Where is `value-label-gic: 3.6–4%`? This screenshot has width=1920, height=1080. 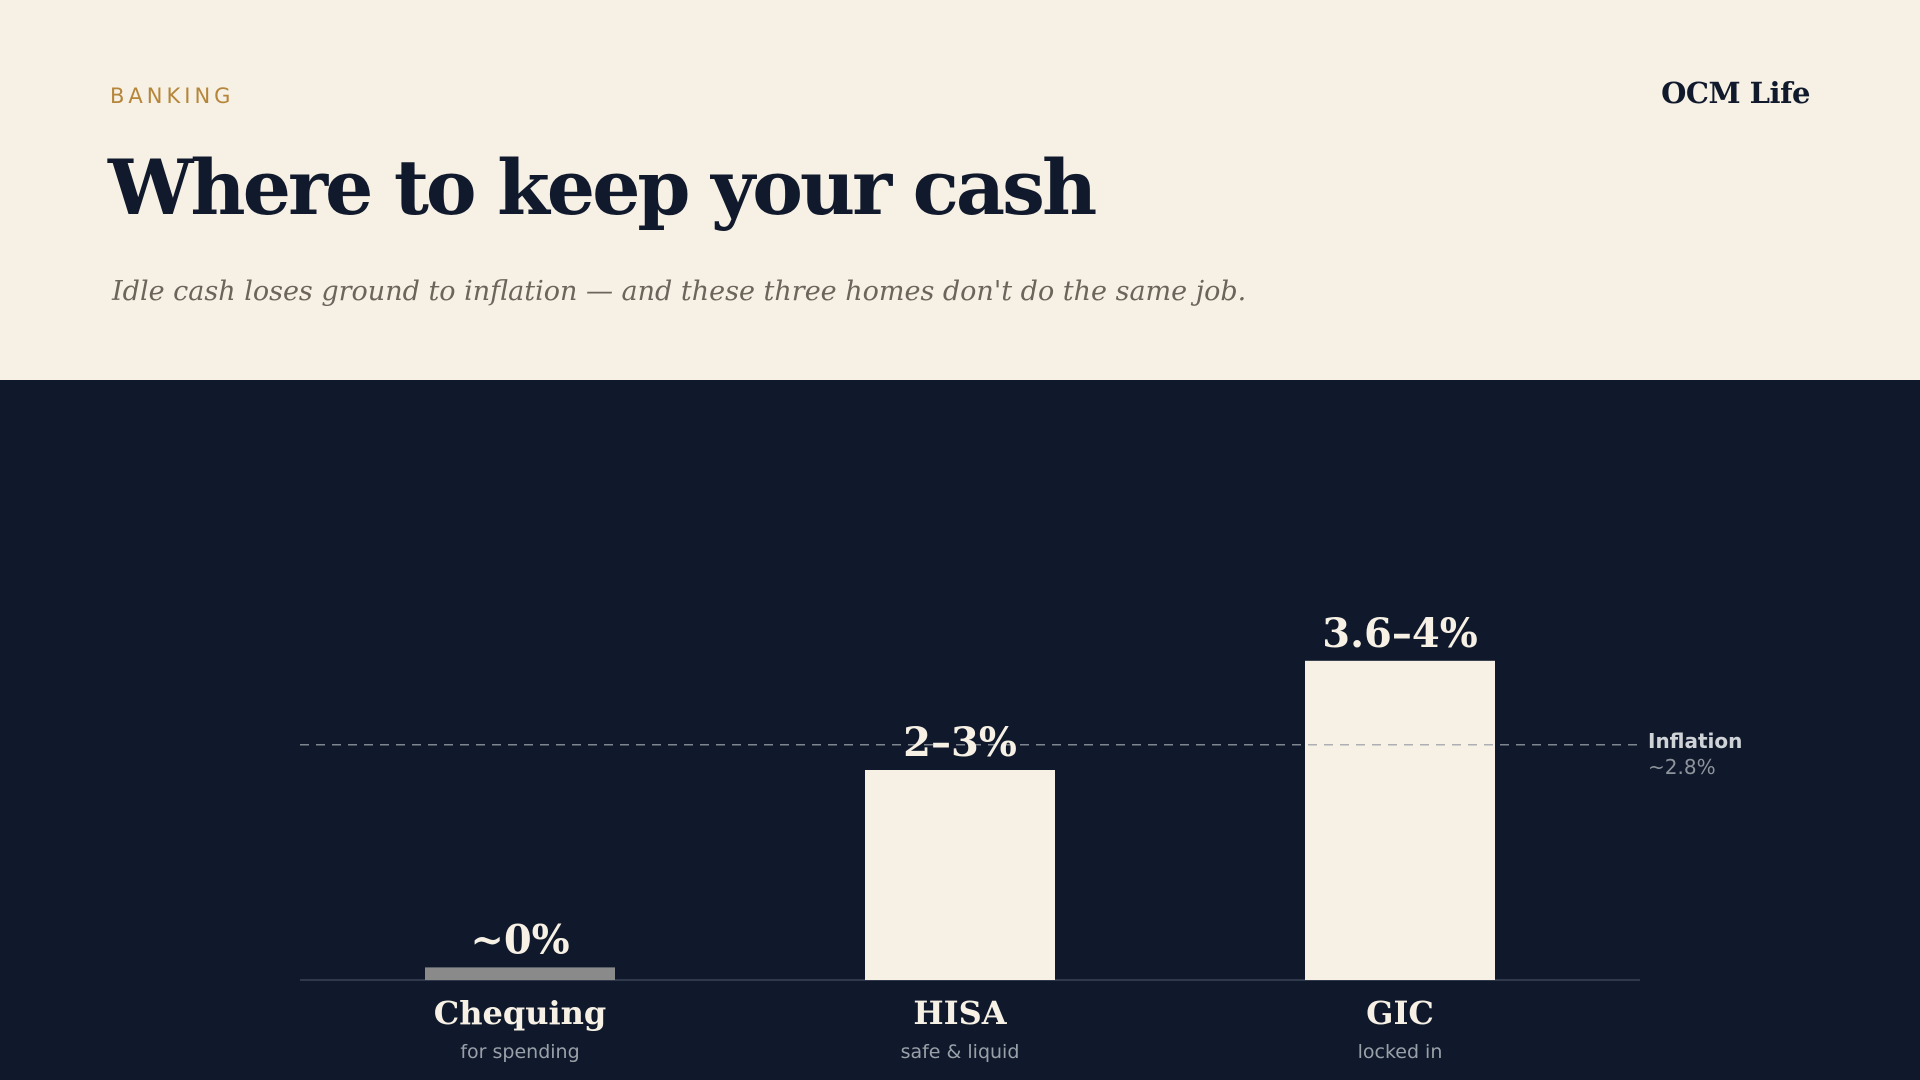
value-label-gic: 3.6–4% is located at coordinates (1399, 633).